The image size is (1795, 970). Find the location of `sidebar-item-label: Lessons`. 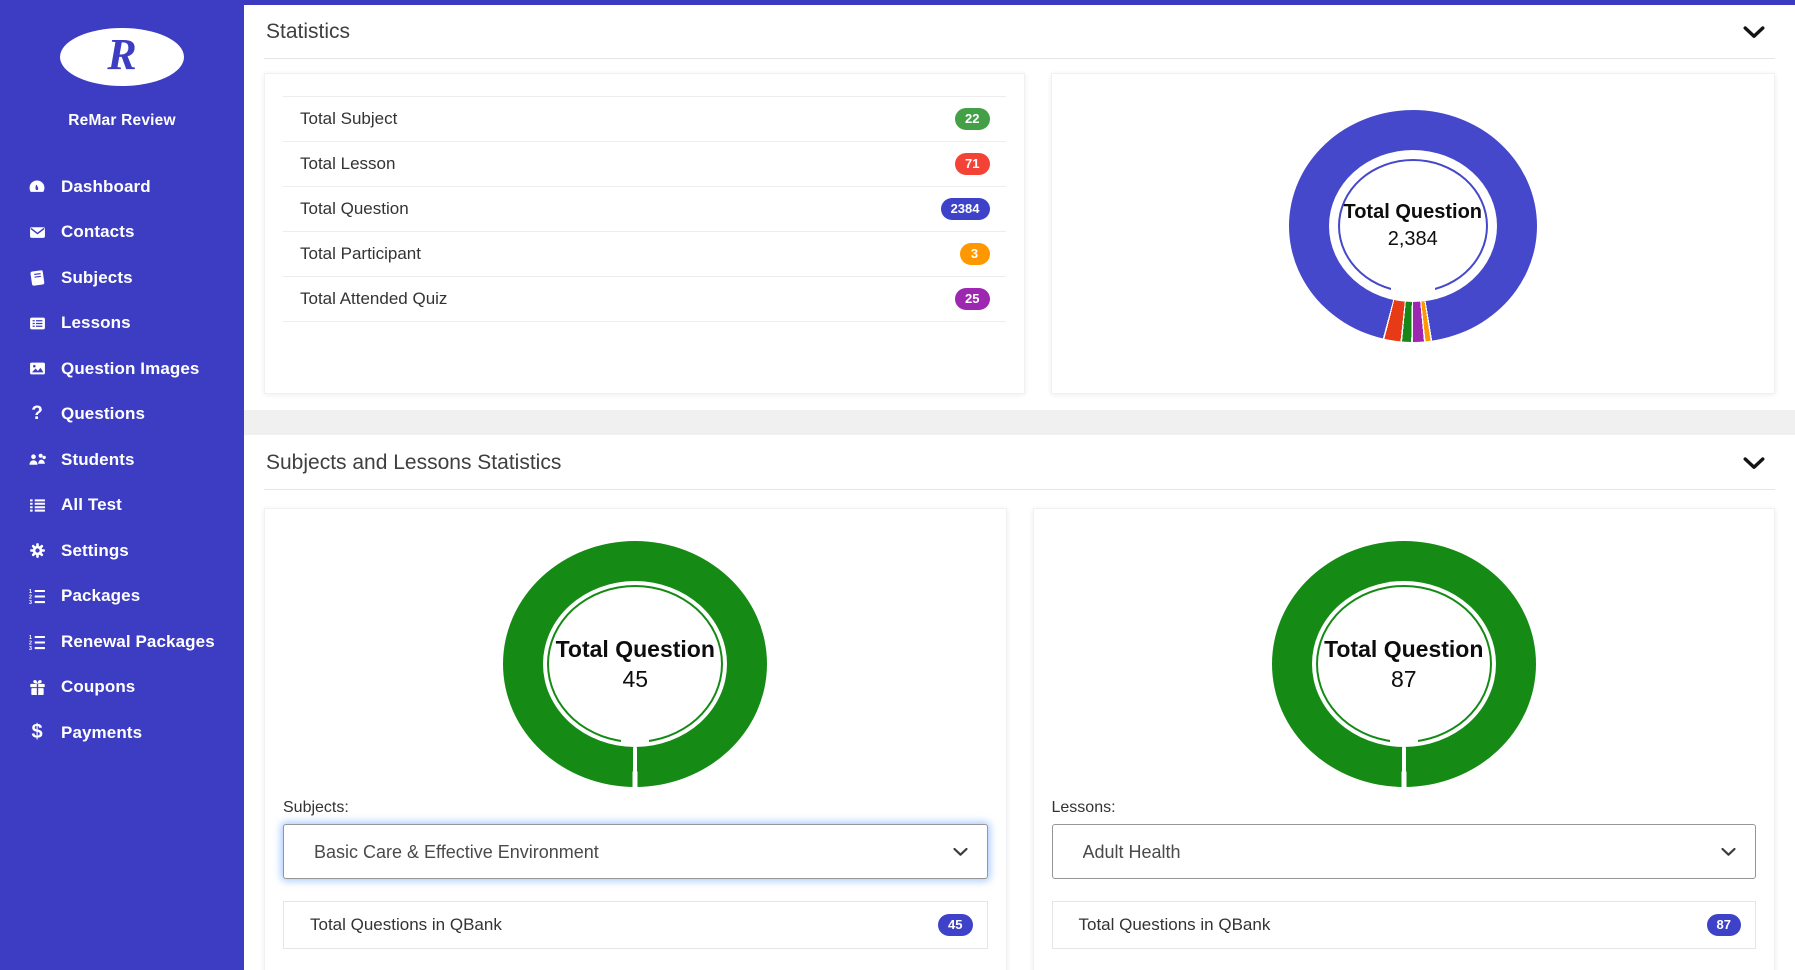

sidebar-item-label: Lessons is located at coordinates (96, 323).